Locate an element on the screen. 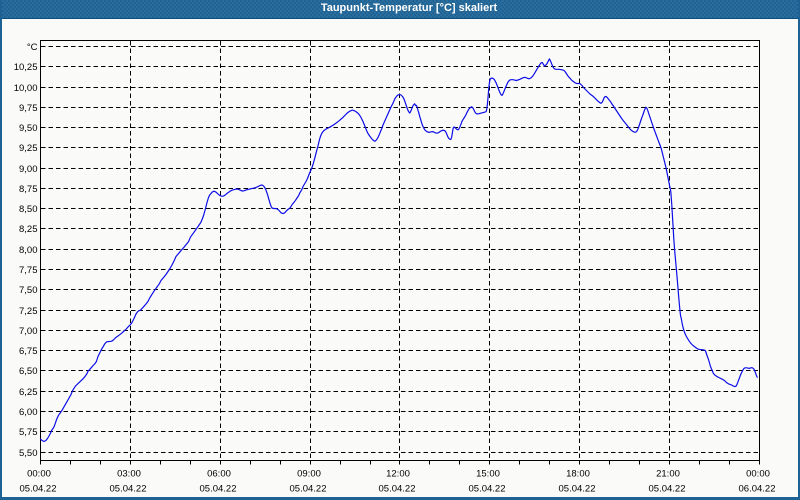 This screenshot has height=500, width=800. svg-text: 8,25 is located at coordinates (28, 229).